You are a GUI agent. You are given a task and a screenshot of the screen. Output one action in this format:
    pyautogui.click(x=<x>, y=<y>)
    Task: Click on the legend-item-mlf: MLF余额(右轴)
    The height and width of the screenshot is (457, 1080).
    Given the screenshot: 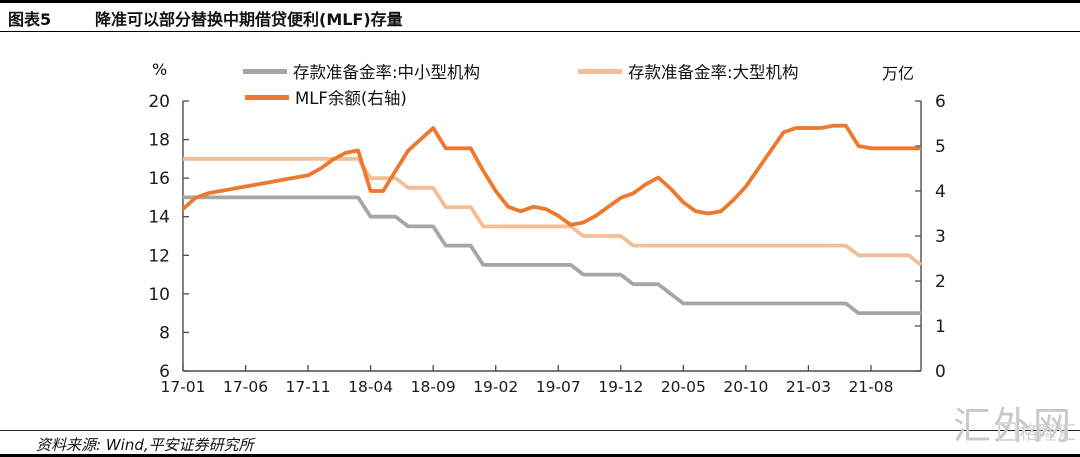 What is the action you would take?
    pyautogui.click(x=326, y=97)
    